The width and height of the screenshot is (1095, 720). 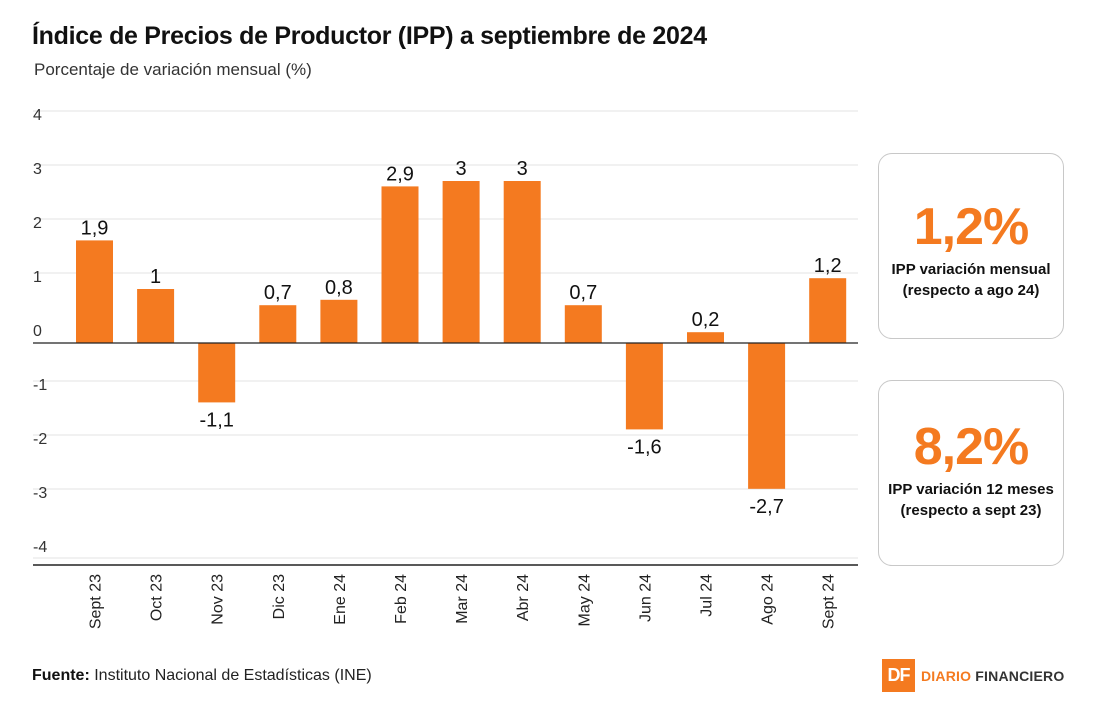 I want to click on annual-variation-value: 8,2%, so click(x=971, y=447).